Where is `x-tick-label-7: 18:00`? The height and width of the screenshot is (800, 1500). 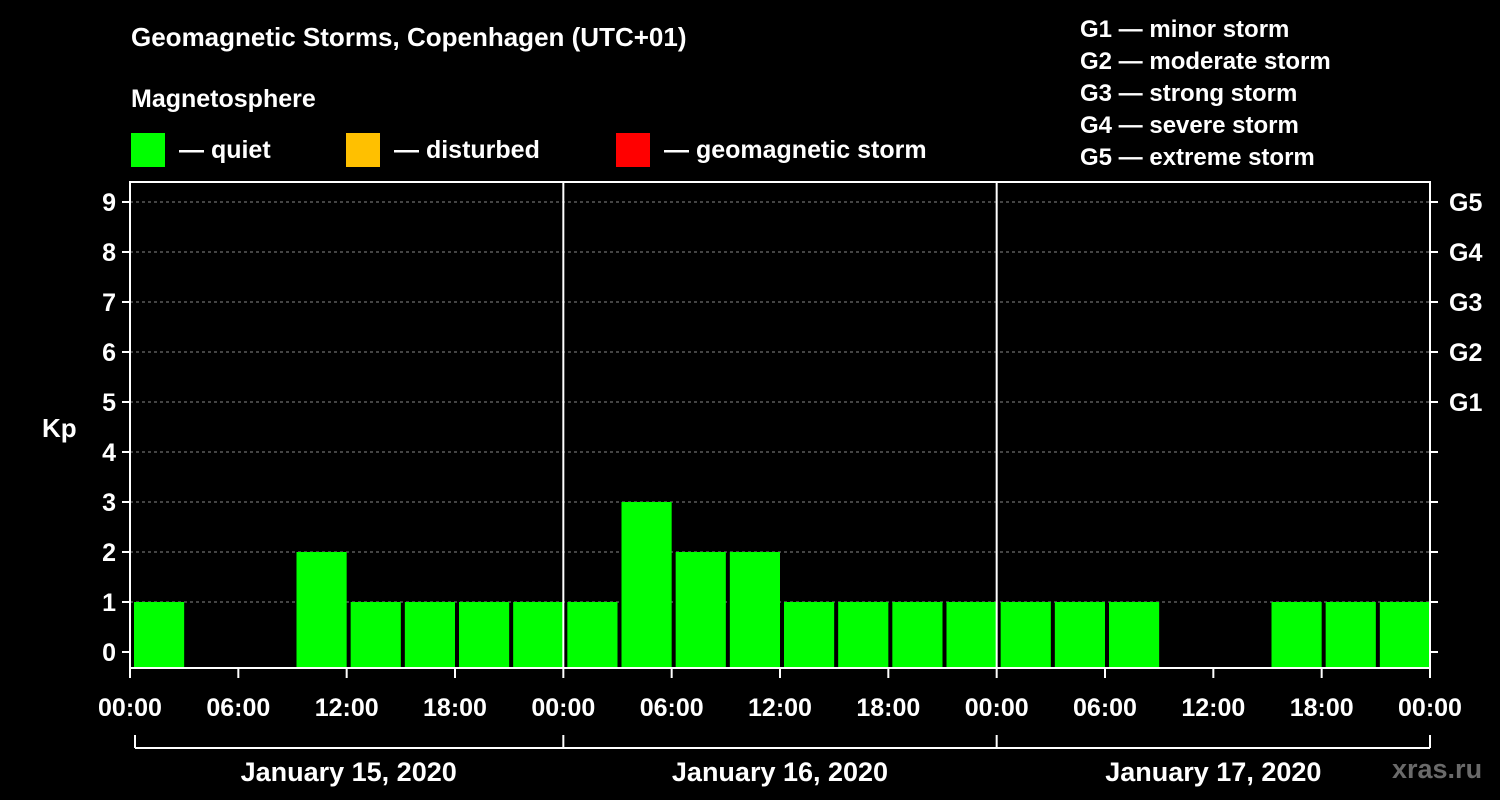
x-tick-label-7: 18:00 is located at coordinates (888, 708).